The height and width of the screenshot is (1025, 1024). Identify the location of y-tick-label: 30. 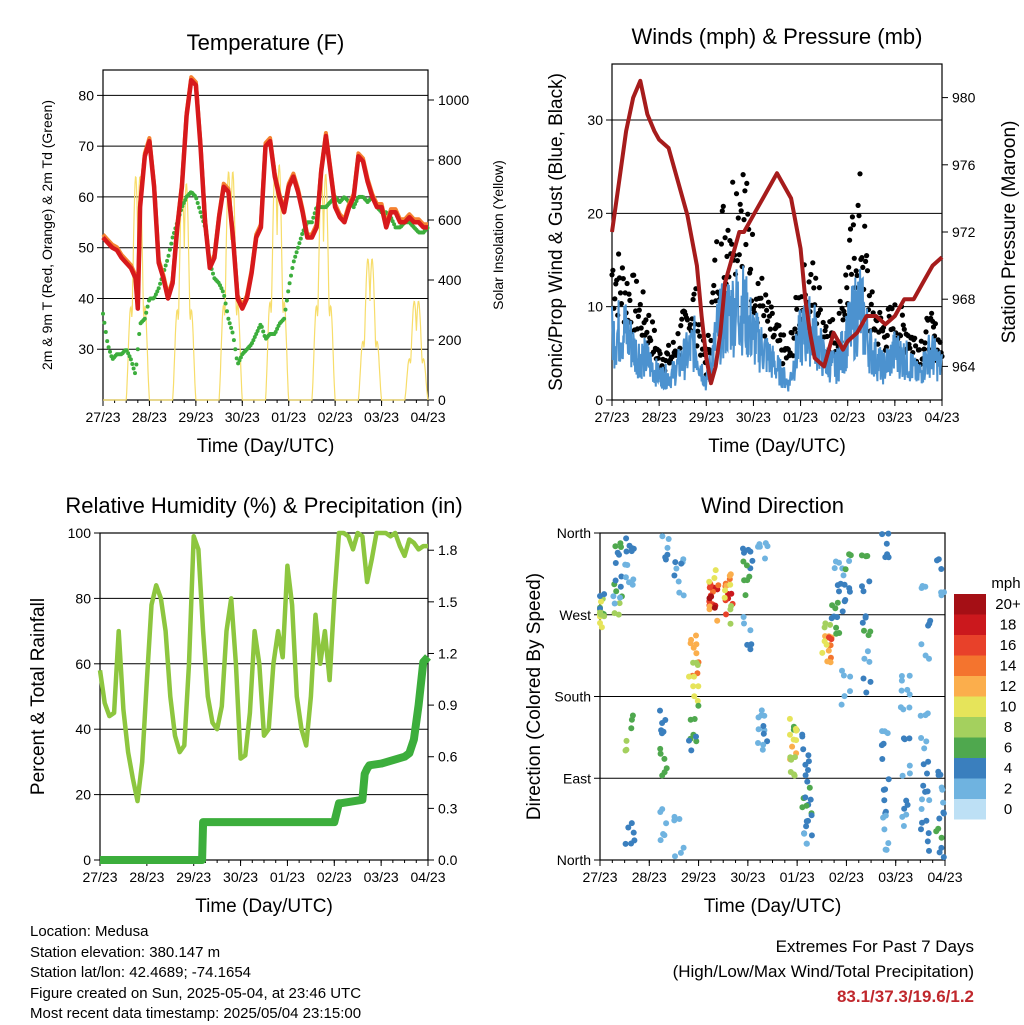
(595, 120).